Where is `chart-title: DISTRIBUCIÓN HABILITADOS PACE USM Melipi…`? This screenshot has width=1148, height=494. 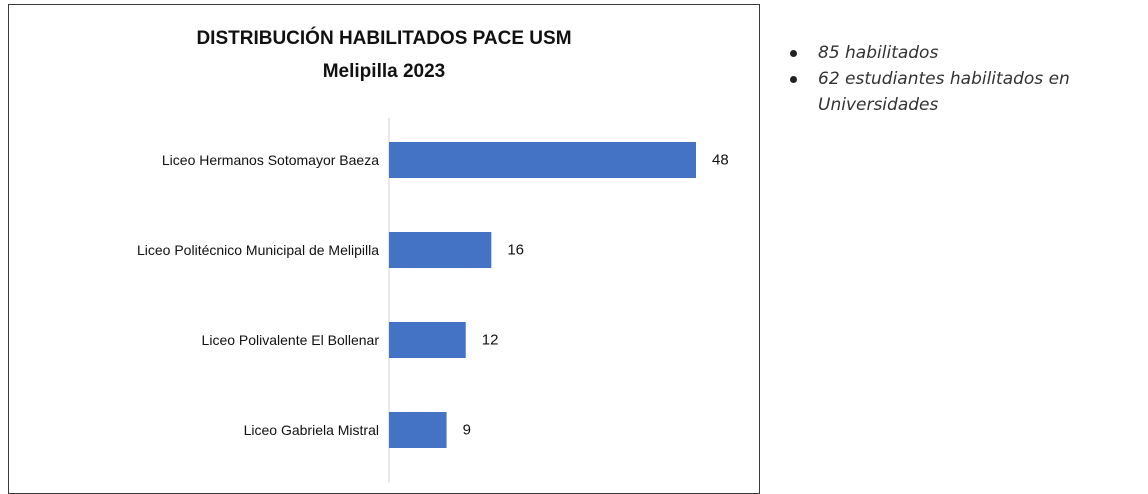 chart-title: DISTRIBUCIÓN HABILITADOS PACE USM Melipi… is located at coordinates (384, 55).